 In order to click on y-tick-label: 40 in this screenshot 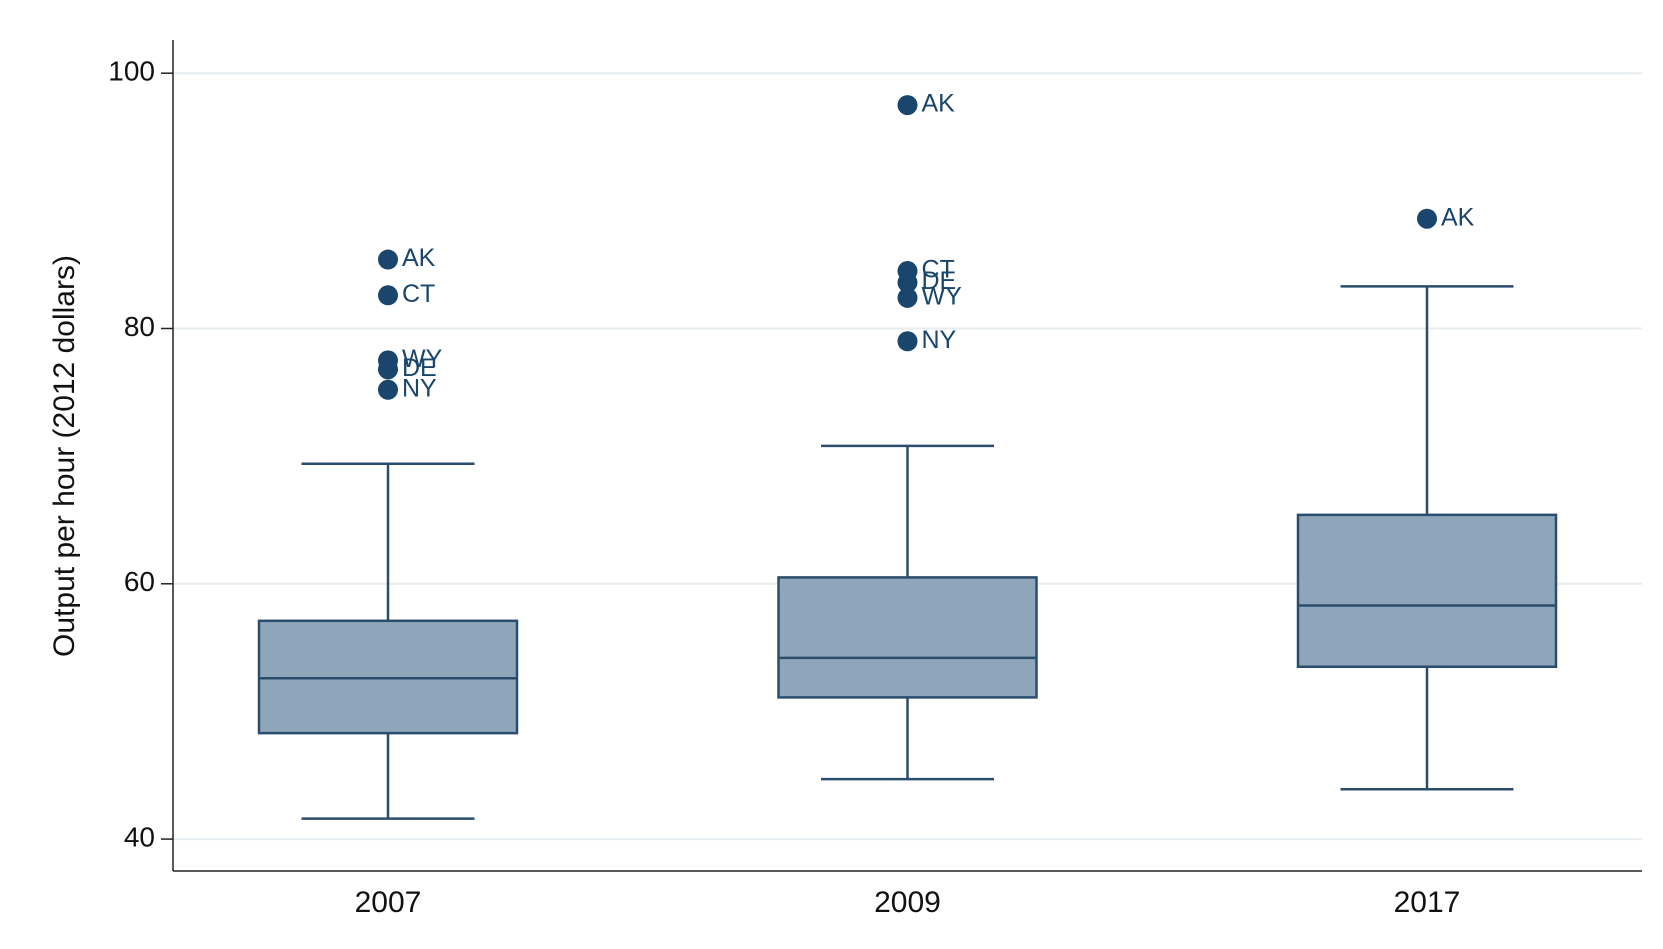, I will do `click(139, 836)`.